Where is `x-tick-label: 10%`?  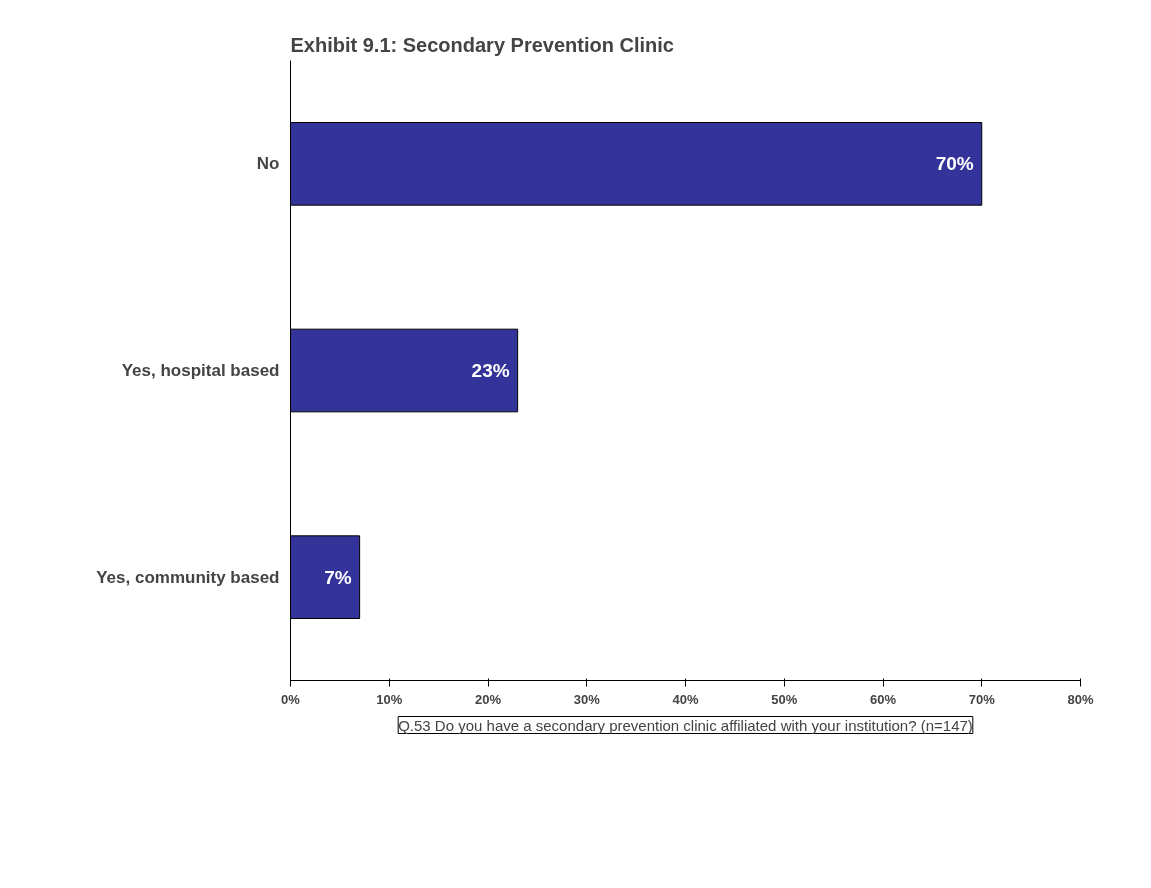
x-tick-label: 10% is located at coordinates (389, 699).